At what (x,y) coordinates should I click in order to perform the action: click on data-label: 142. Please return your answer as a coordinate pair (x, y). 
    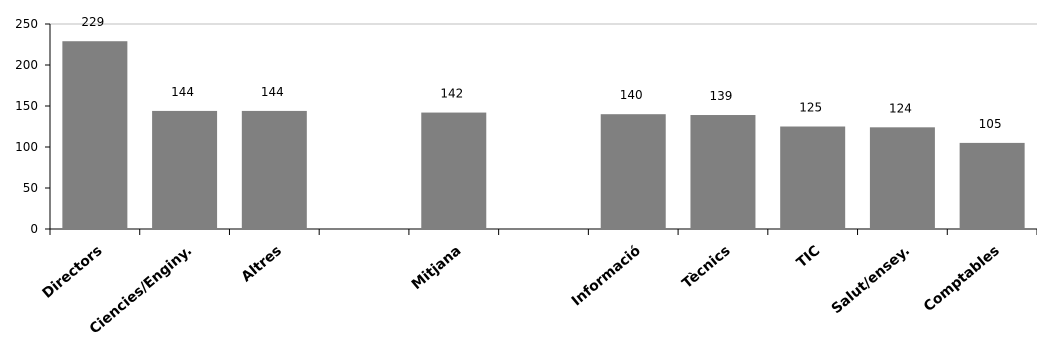
    Looking at the image, I should click on (451, 94).